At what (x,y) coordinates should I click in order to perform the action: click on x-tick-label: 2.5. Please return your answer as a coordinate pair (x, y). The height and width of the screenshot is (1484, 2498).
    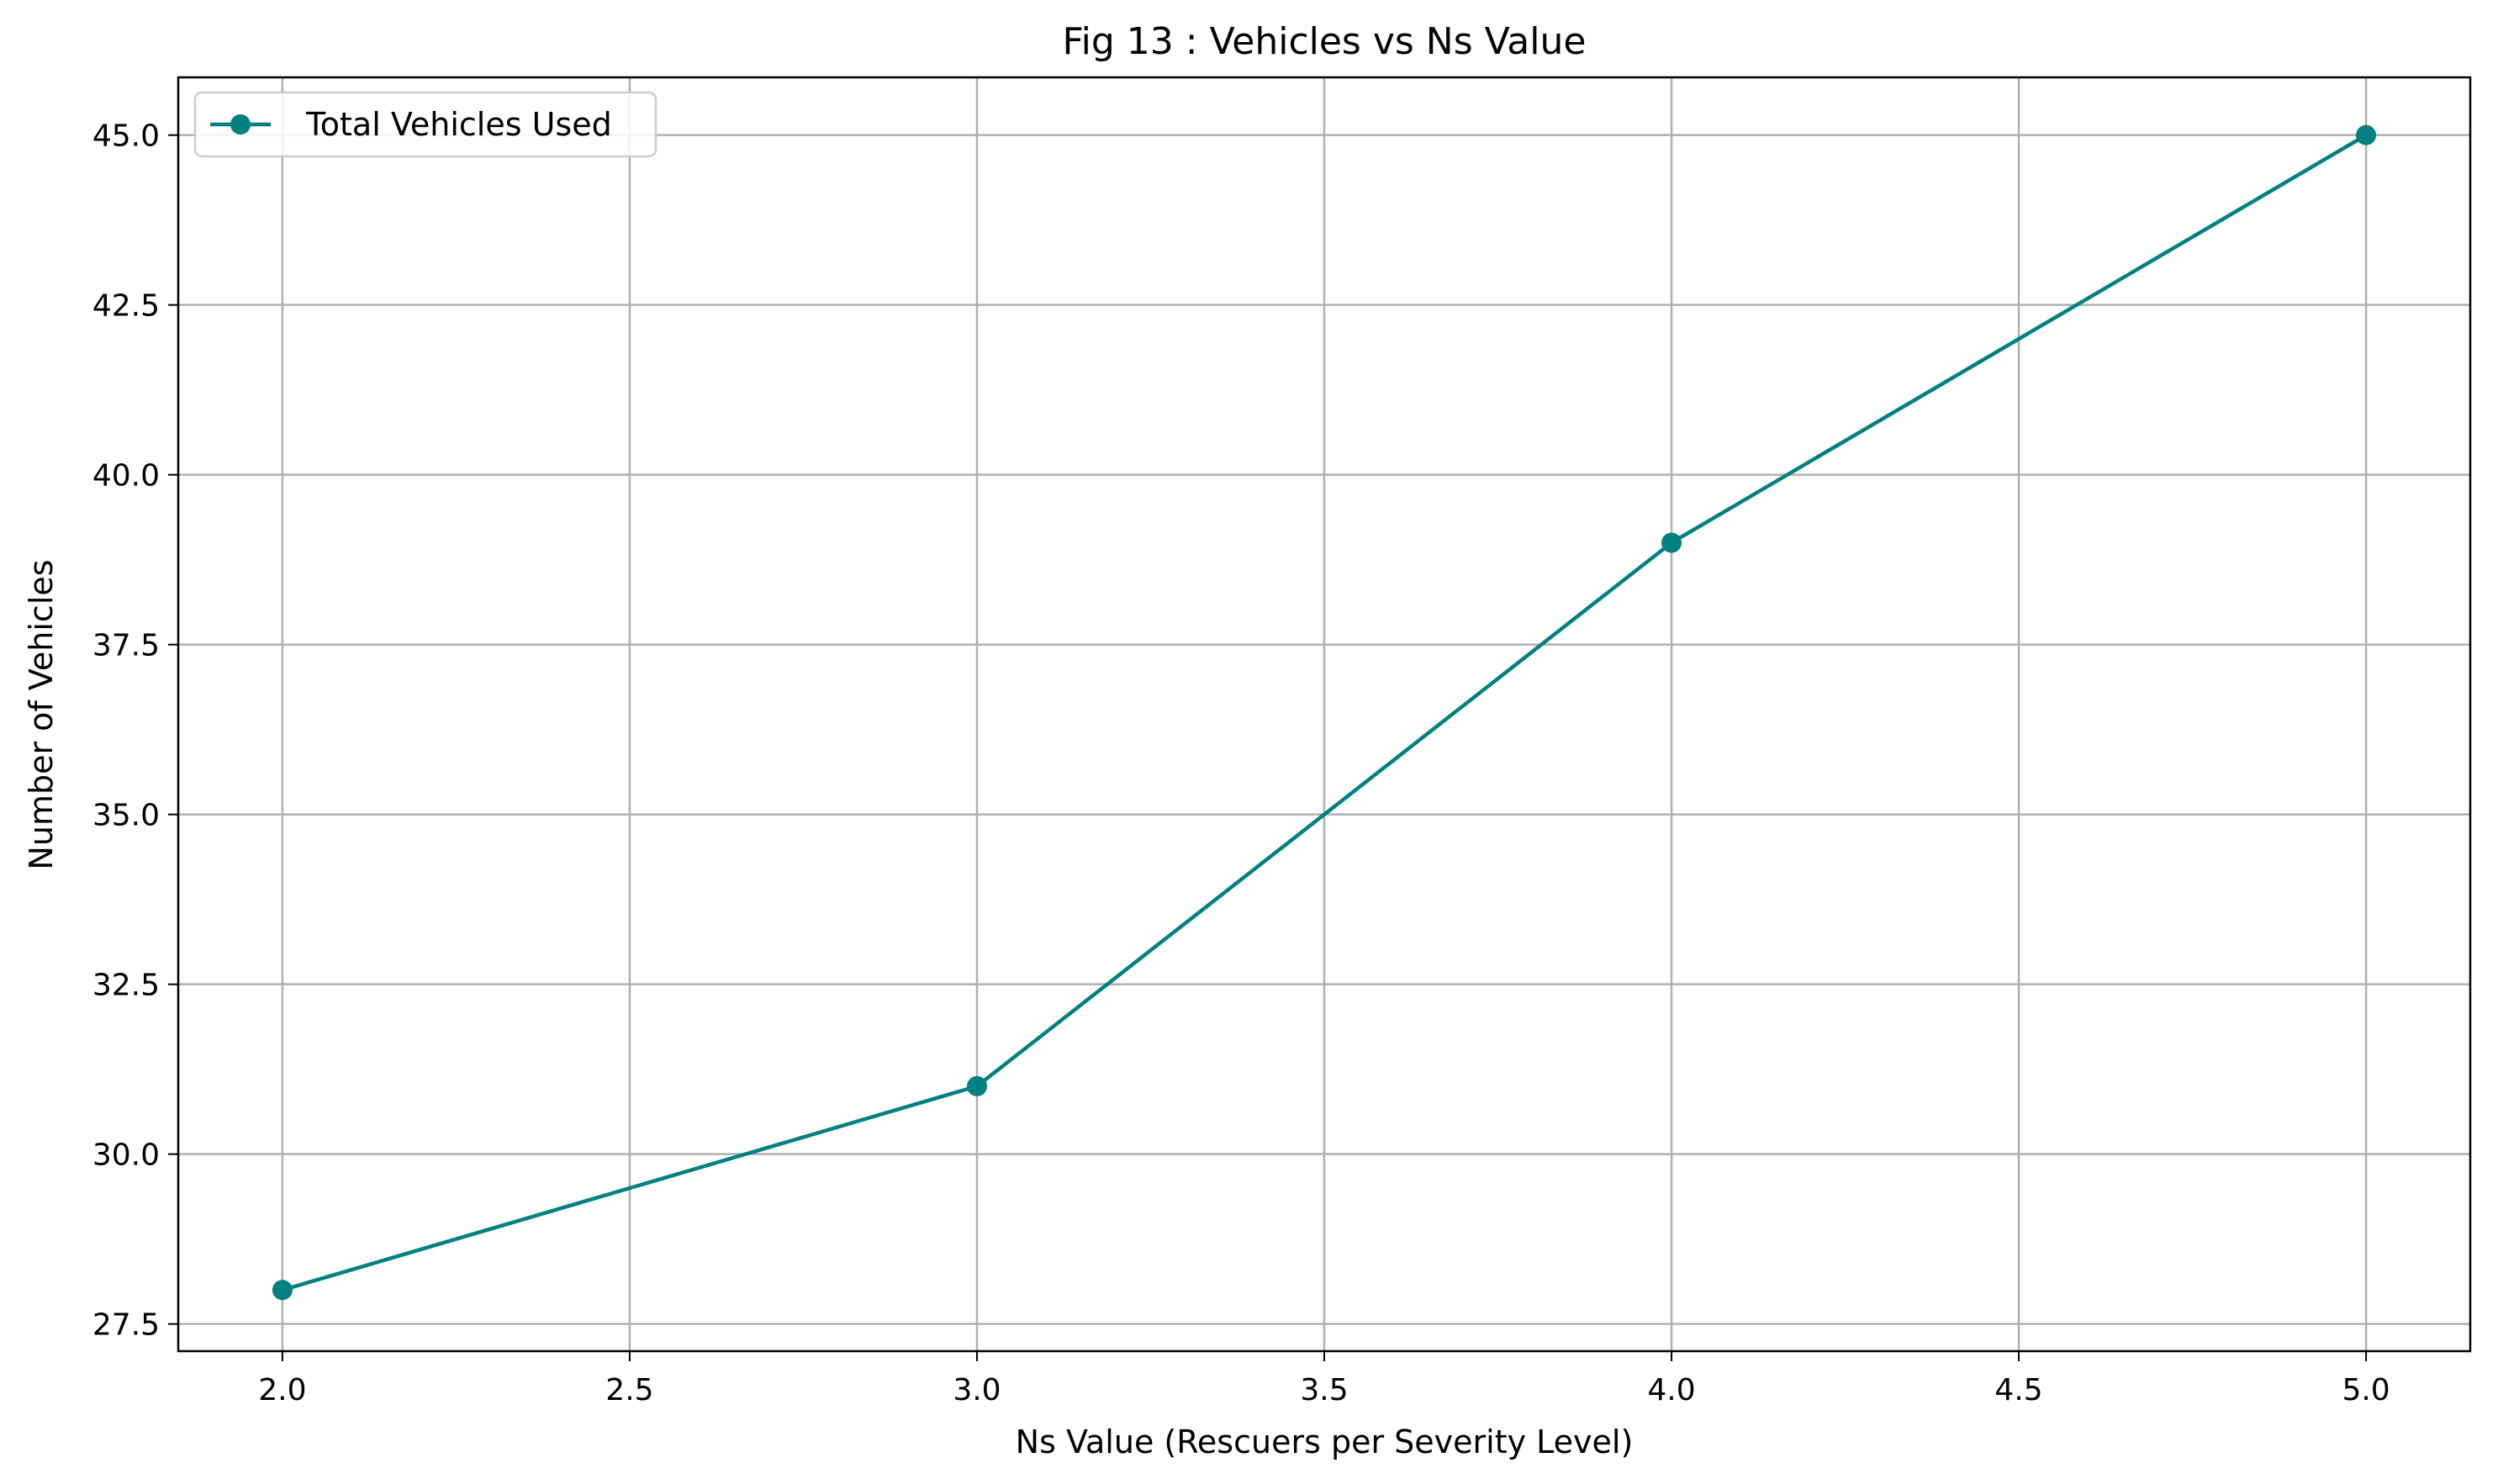
    Looking at the image, I should click on (629, 1390).